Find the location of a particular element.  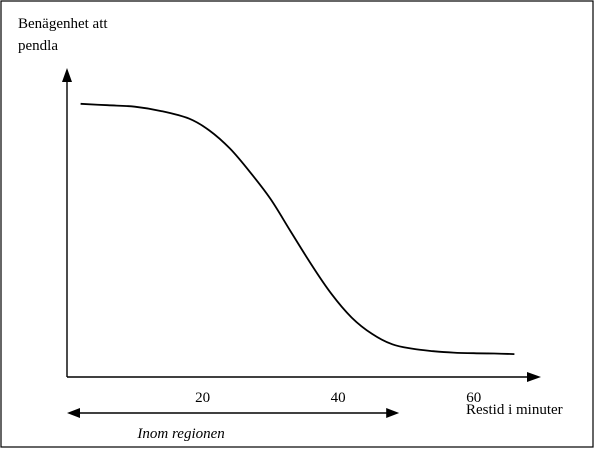

x-axis-arrowhead is located at coordinates (534, 377).